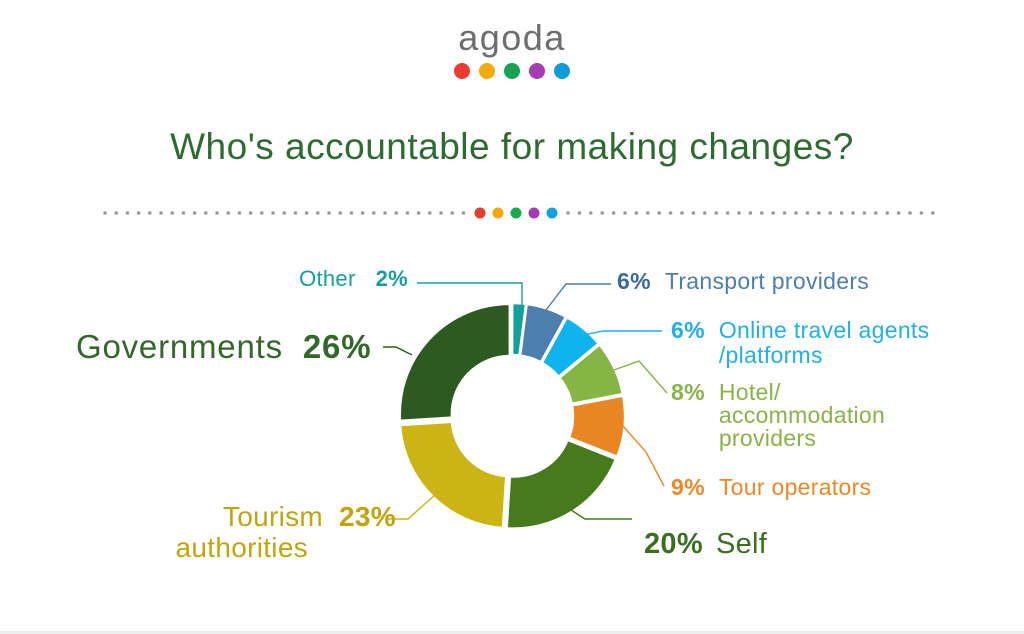 The width and height of the screenshot is (1024, 634). I want to click on callout-other-label: Other, so click(327, 278).